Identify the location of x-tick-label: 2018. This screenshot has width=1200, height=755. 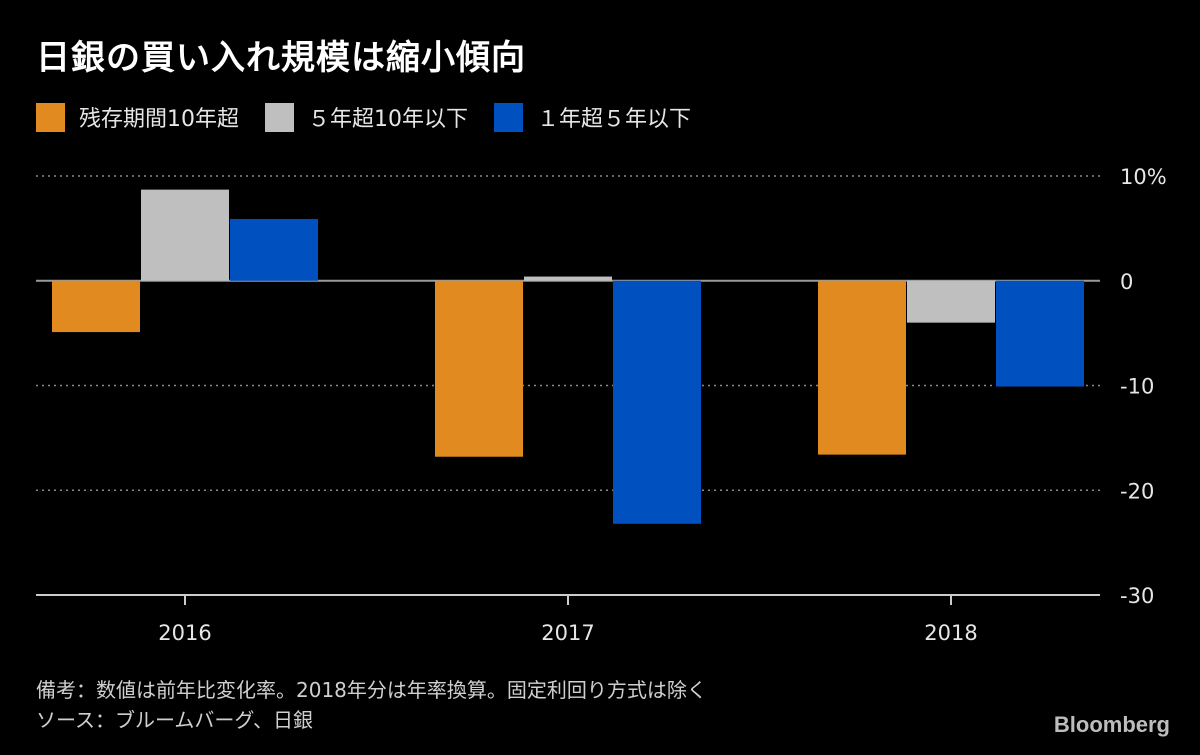
(950, 633).